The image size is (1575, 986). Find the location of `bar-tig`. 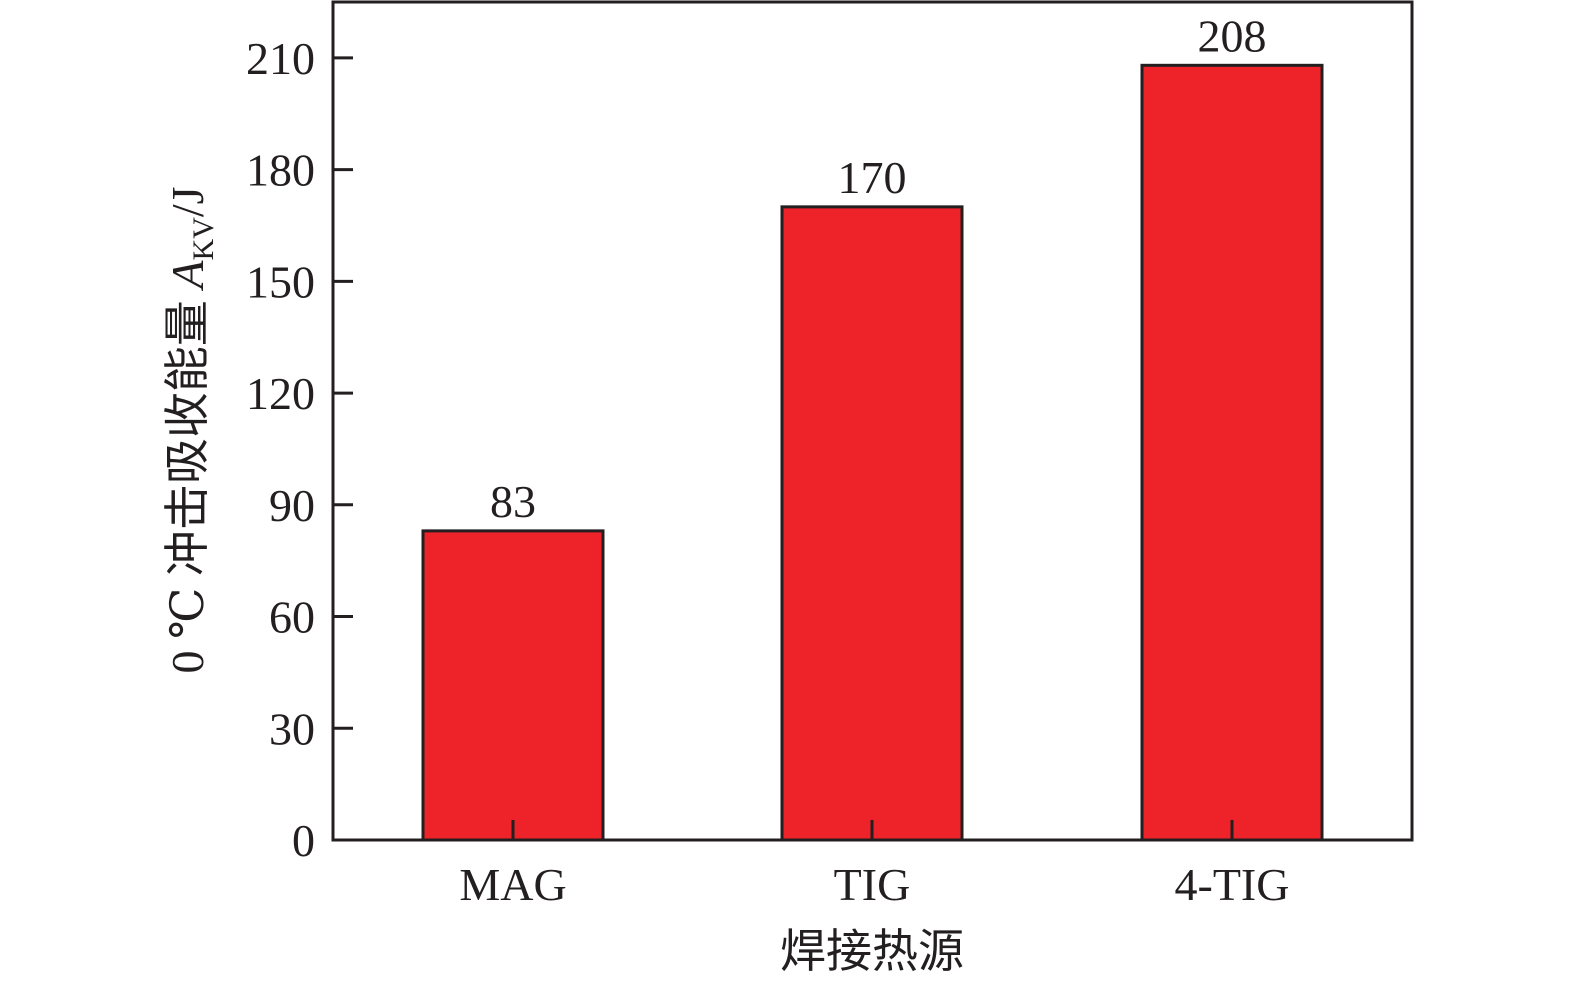

bar-tig is located at coordinates (872, 523).